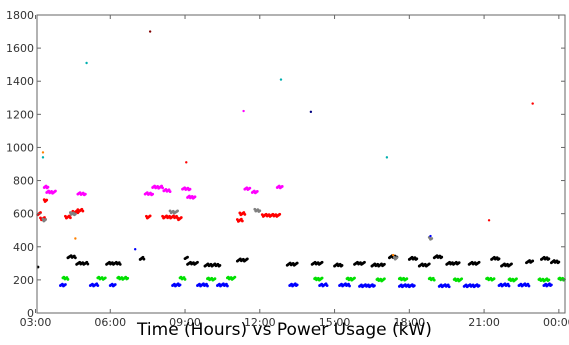  Describe the element at coordinates (20, 114) in the screenshot. I see `y-tick-label: 1200` at that location.